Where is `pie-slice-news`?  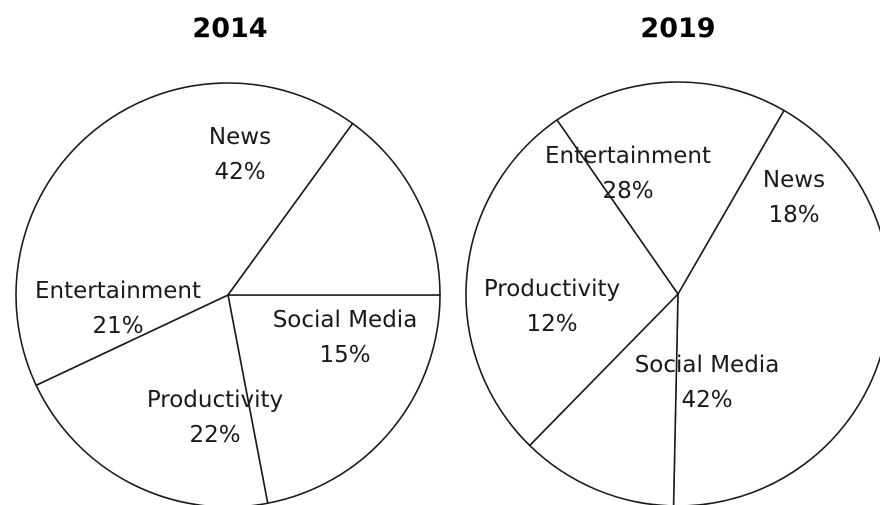
pie-slice-news is located at coordinates (670, 188).